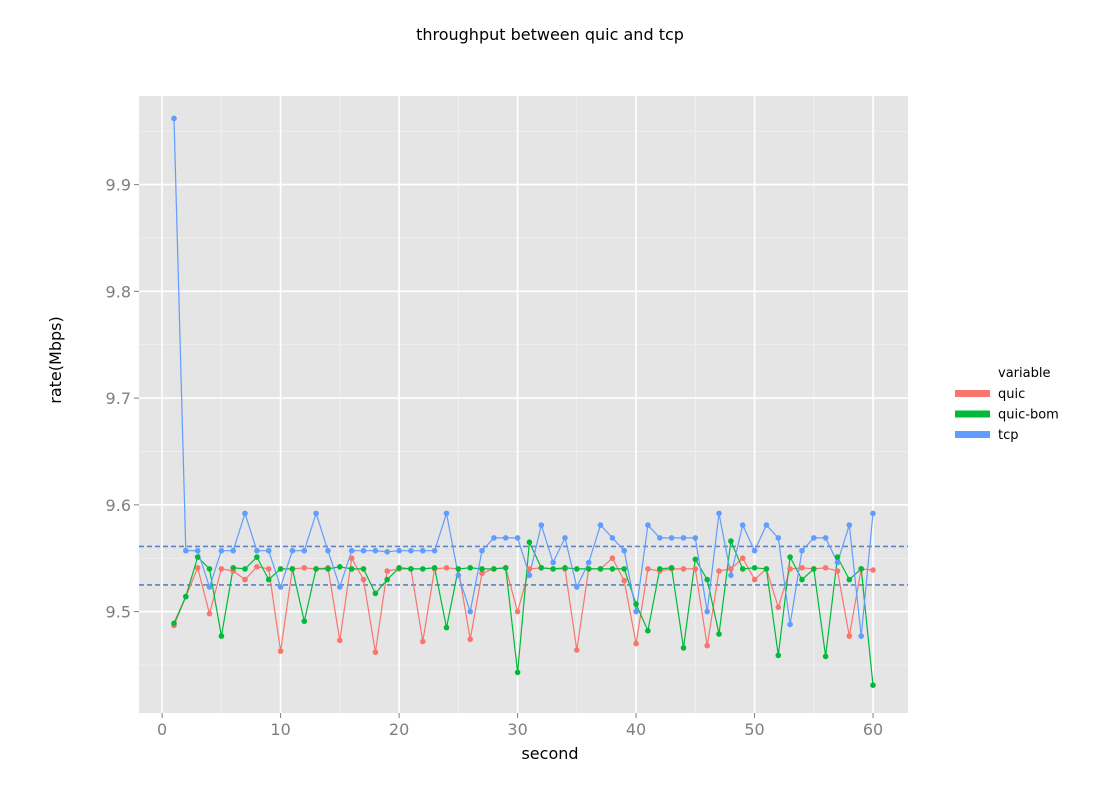 Image resolution: width=1100 pixels, height=800 pixels. Describe the element at coordinates (55, 359) in the screenshot. I see `y-axis-title: rate(Mbps)` at that location.